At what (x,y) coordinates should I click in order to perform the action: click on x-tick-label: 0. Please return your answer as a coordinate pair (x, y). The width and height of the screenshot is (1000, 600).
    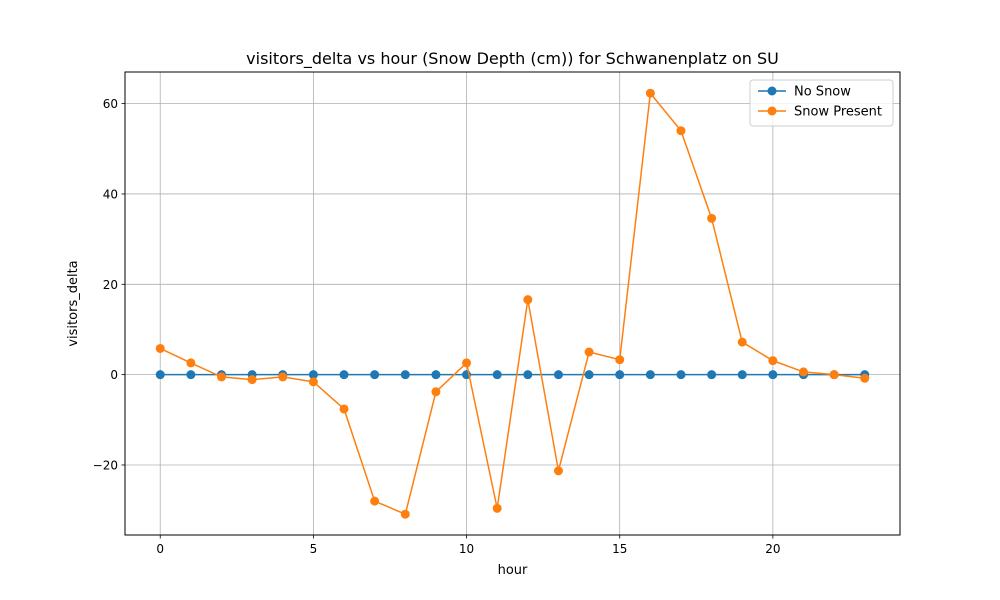
    Looking at the image, I should click on (160, 549).